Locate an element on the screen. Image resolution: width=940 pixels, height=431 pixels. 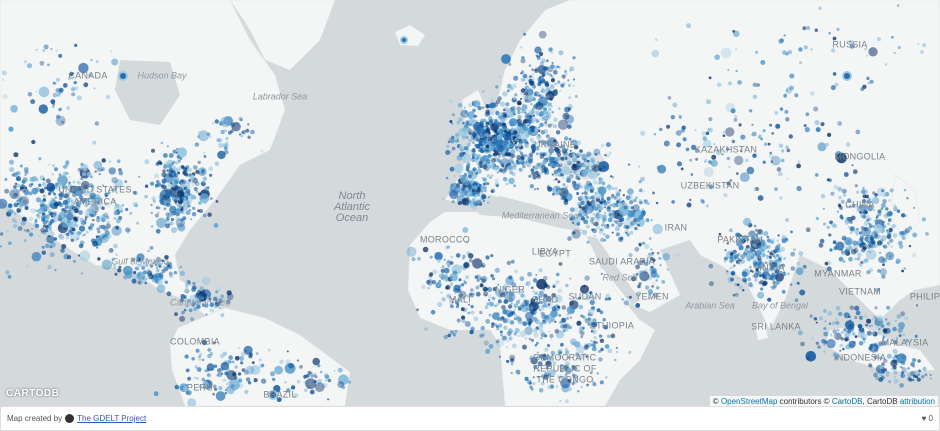
osm-link: OpenStreetMap is located at coordinates (749, 401).